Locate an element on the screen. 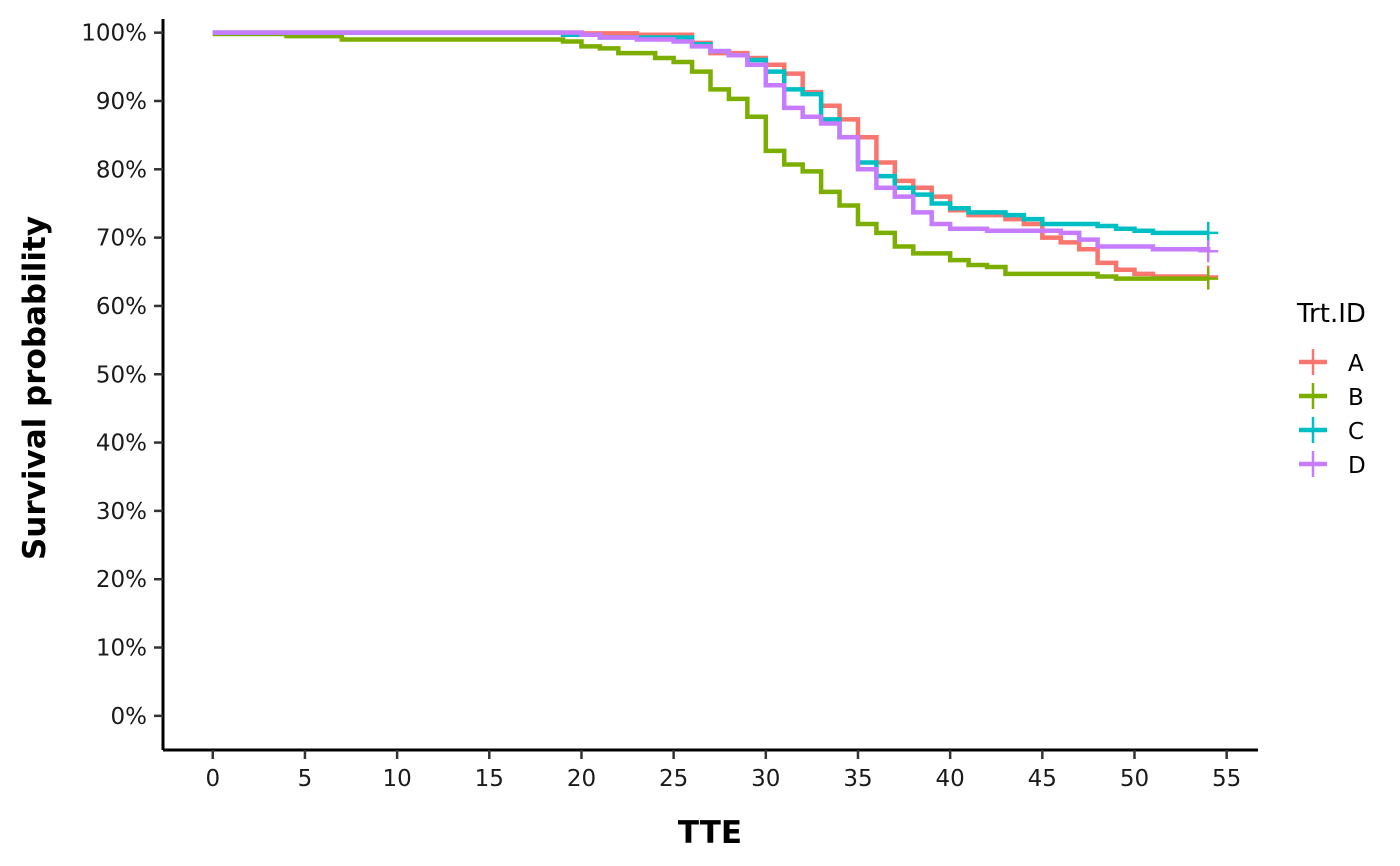  y-tick-label: 40% is located at coordinates (121, 444).